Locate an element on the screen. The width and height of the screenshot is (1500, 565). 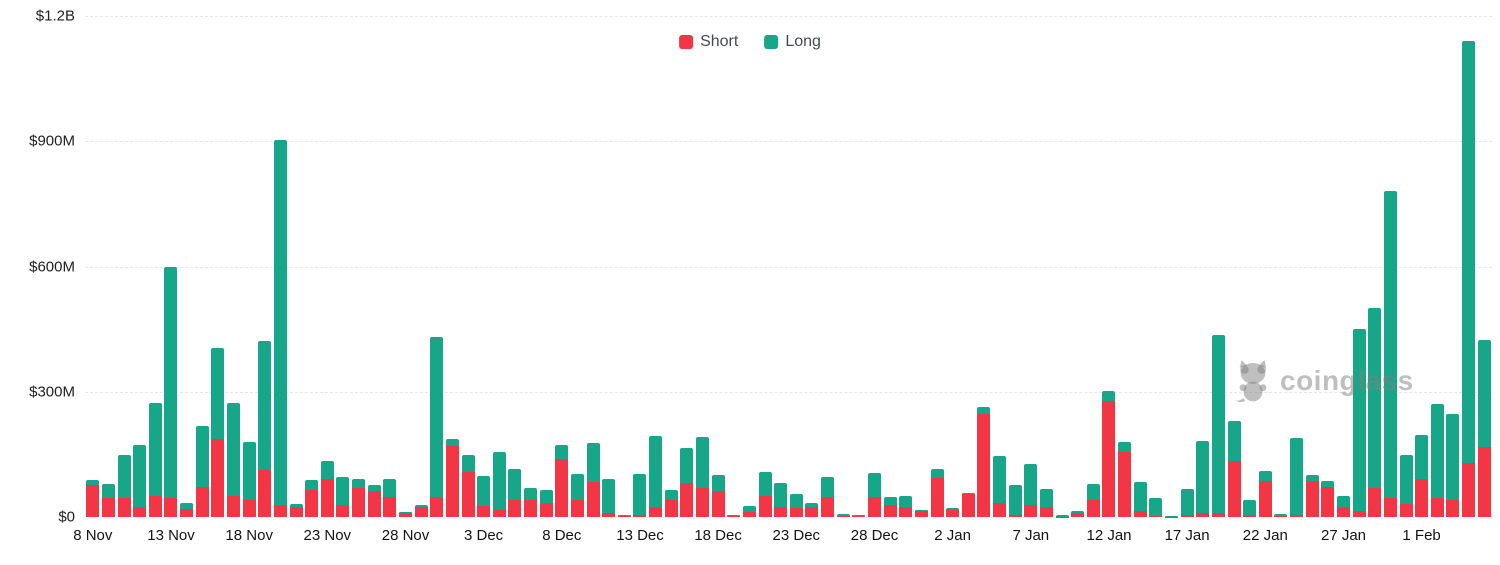
bar-26-jan is located at coordinates (1328, 498).